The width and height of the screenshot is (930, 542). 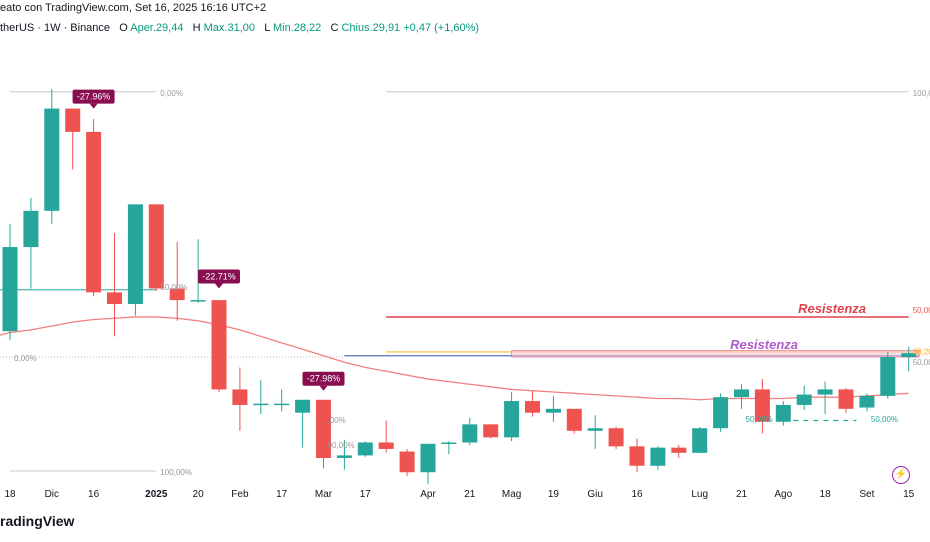 I want to click on x-axis-tick-label: 15, so click(x=909, y=494).